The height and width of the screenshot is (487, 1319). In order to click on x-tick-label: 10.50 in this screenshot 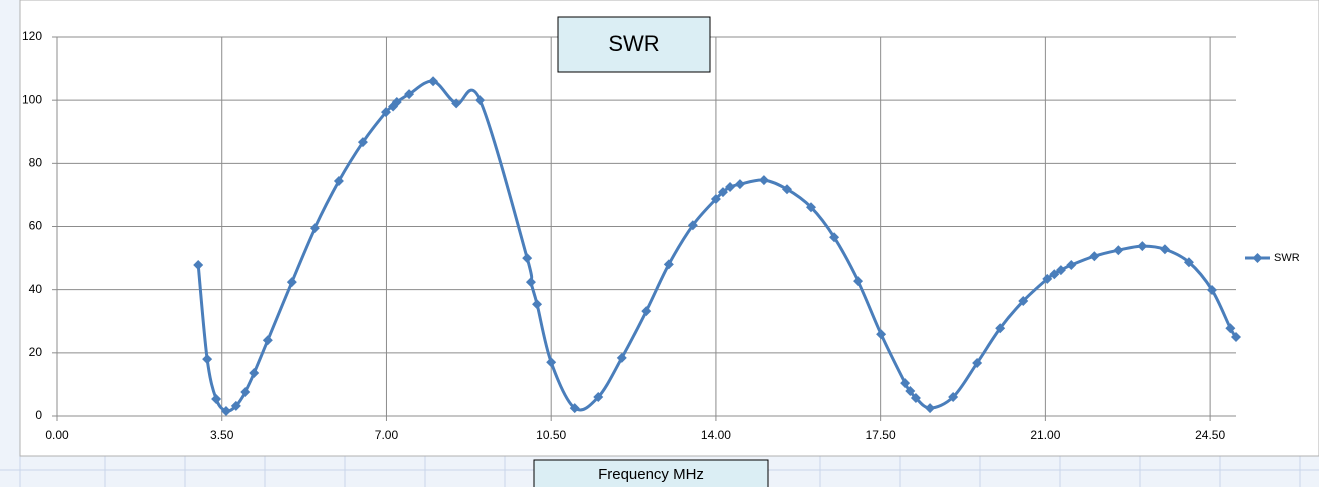, I will do `click(551, 435)`.